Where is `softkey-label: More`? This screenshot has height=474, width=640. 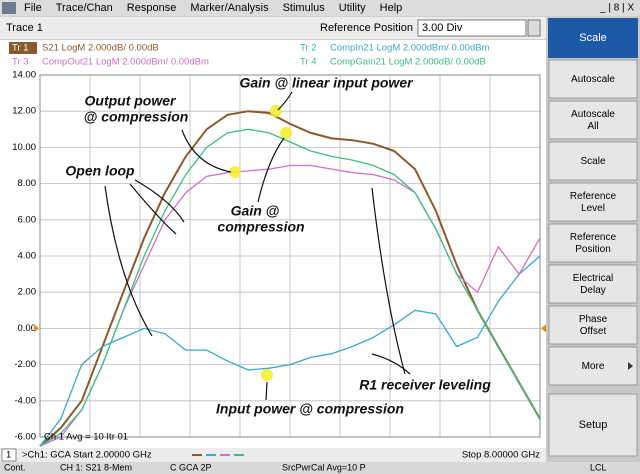
softkey-label: More is located at coordinates (593, 366).